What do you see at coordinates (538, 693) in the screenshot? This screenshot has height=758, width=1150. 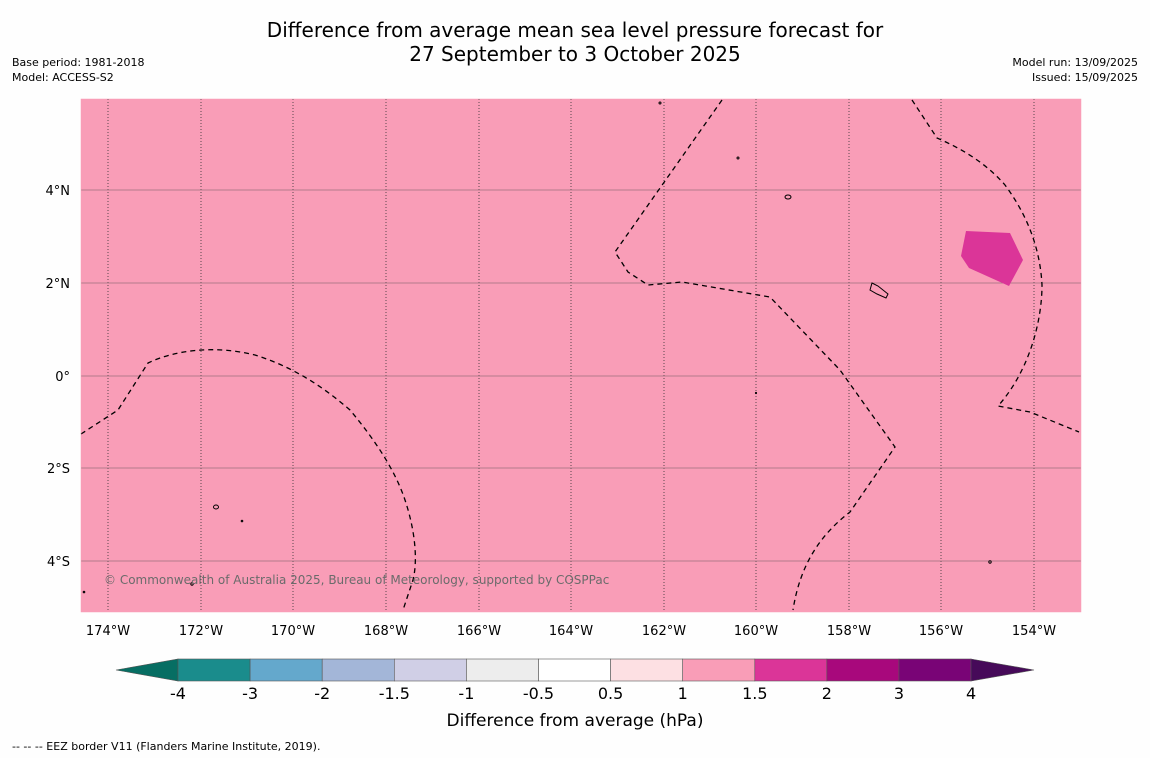 I see `colorbar-label-5: -0.5` at bounding box center [538, 693].